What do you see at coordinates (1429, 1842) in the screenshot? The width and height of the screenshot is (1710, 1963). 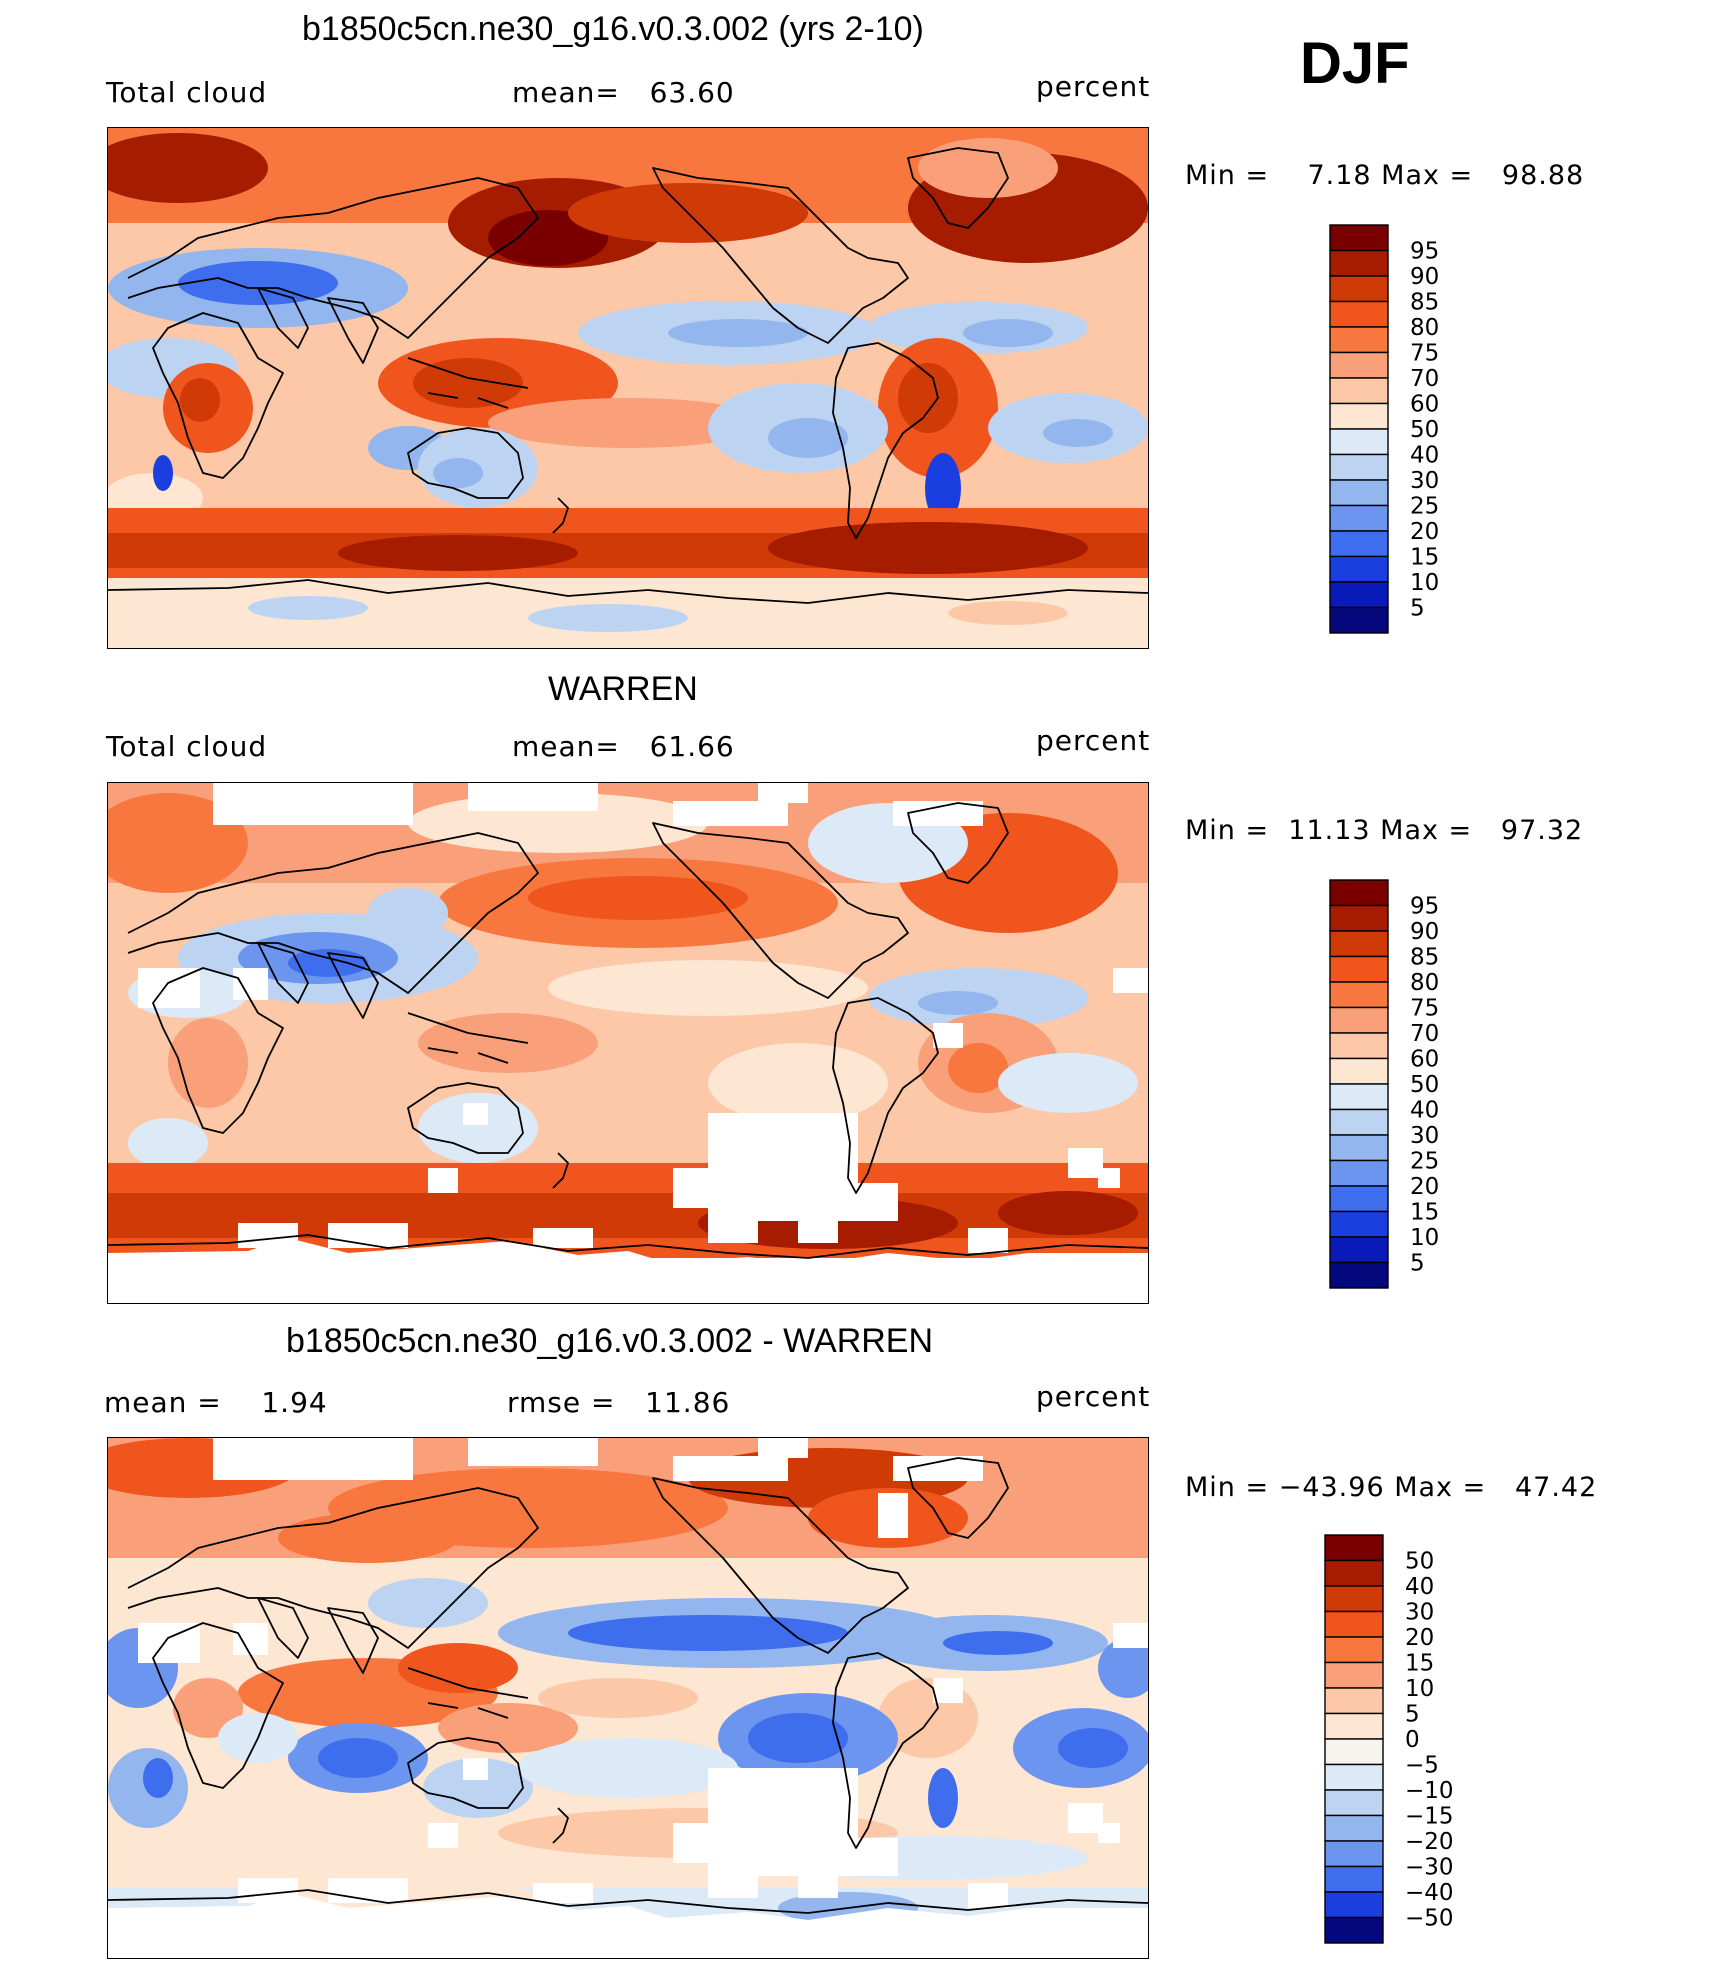 I see `colorbar-tick-label: −20` at bounding box center [1429, 1842].